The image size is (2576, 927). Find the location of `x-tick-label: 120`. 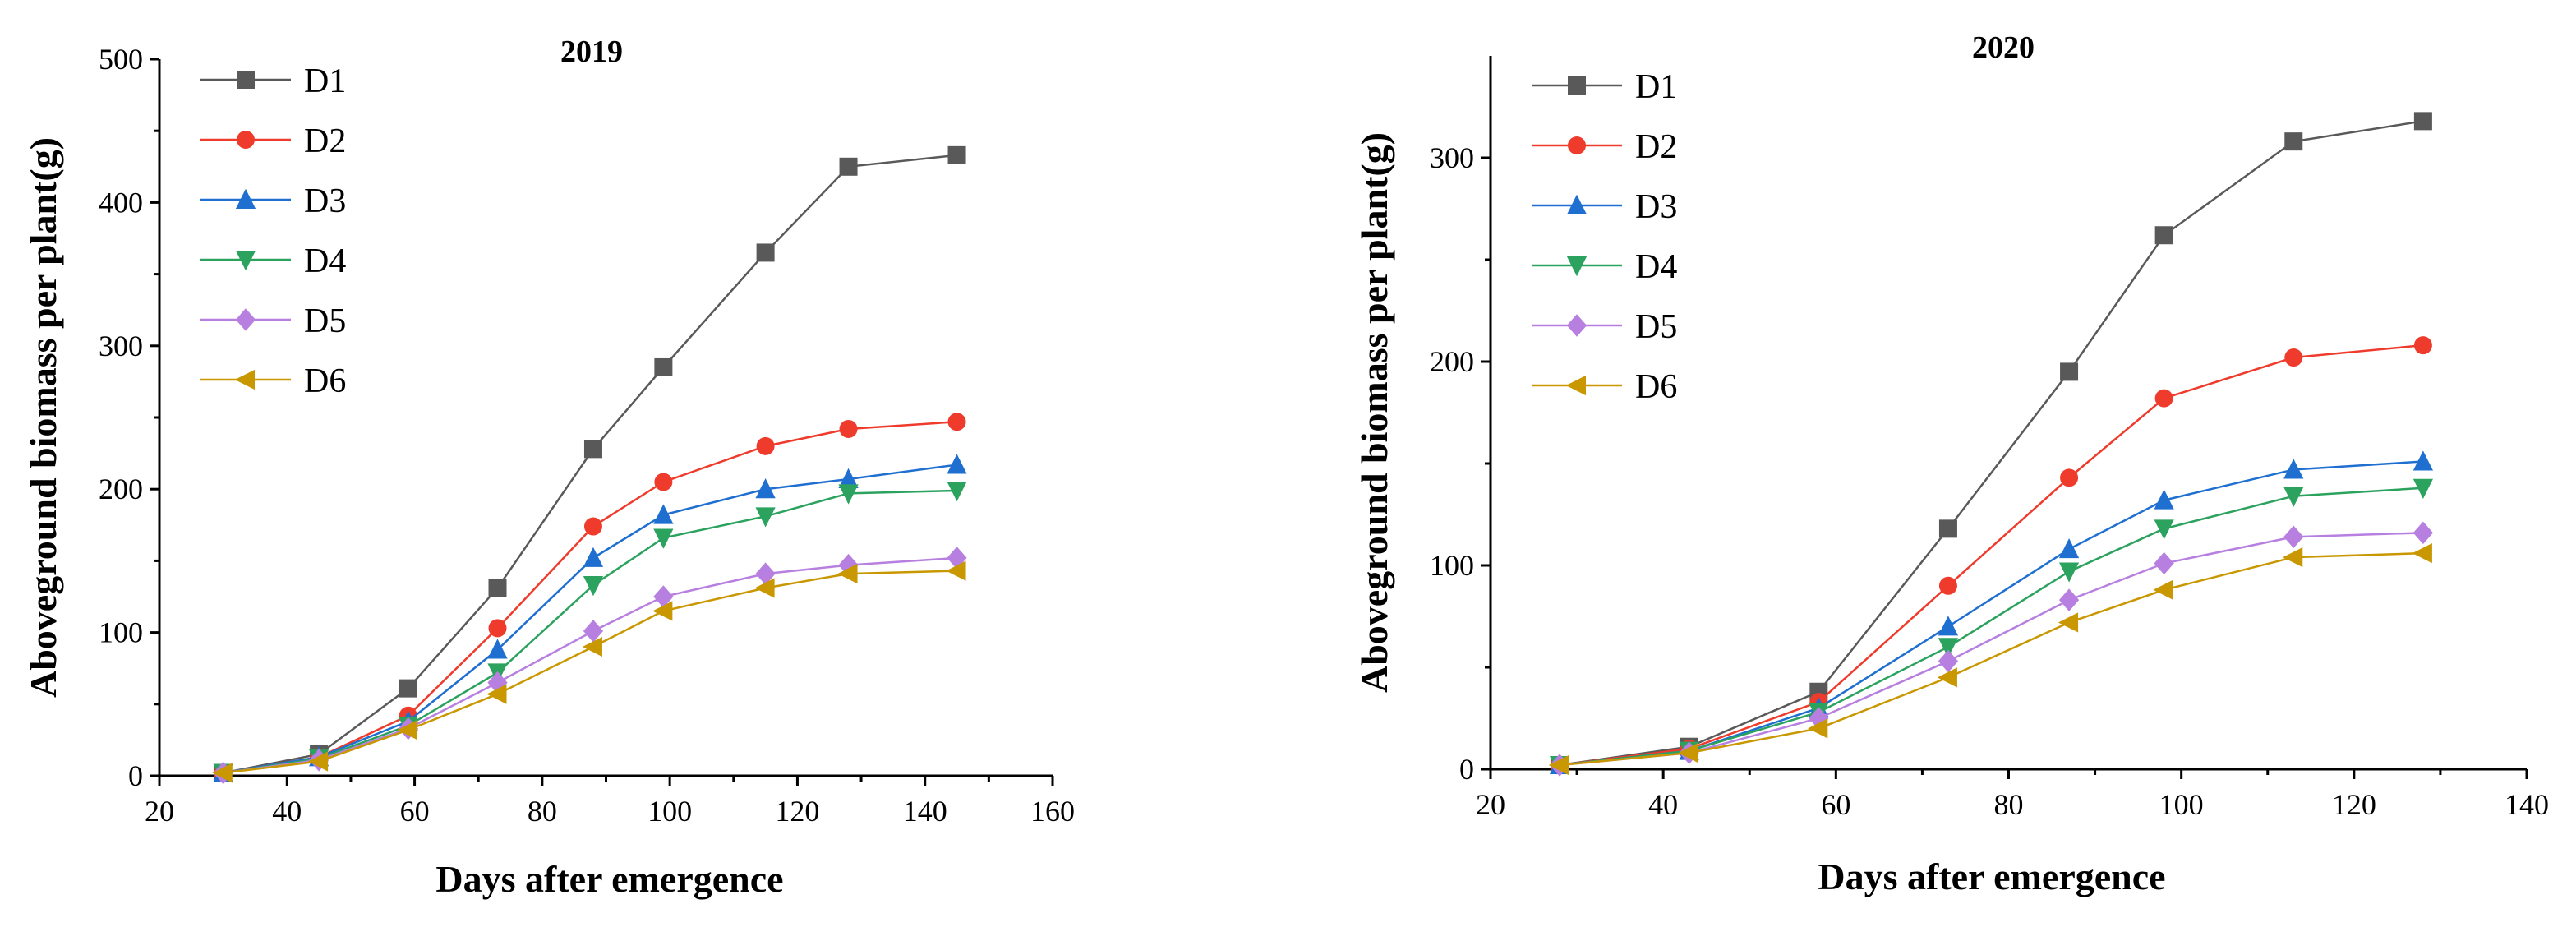

x-tick-label: 120 is located at coordinates (797, 811).